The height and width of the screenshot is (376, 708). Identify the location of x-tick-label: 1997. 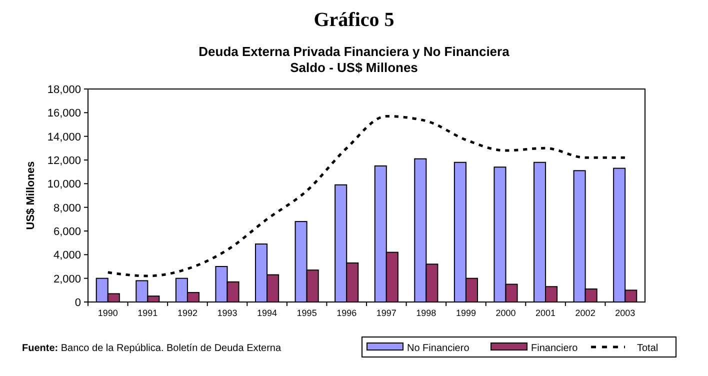
(386, 313).